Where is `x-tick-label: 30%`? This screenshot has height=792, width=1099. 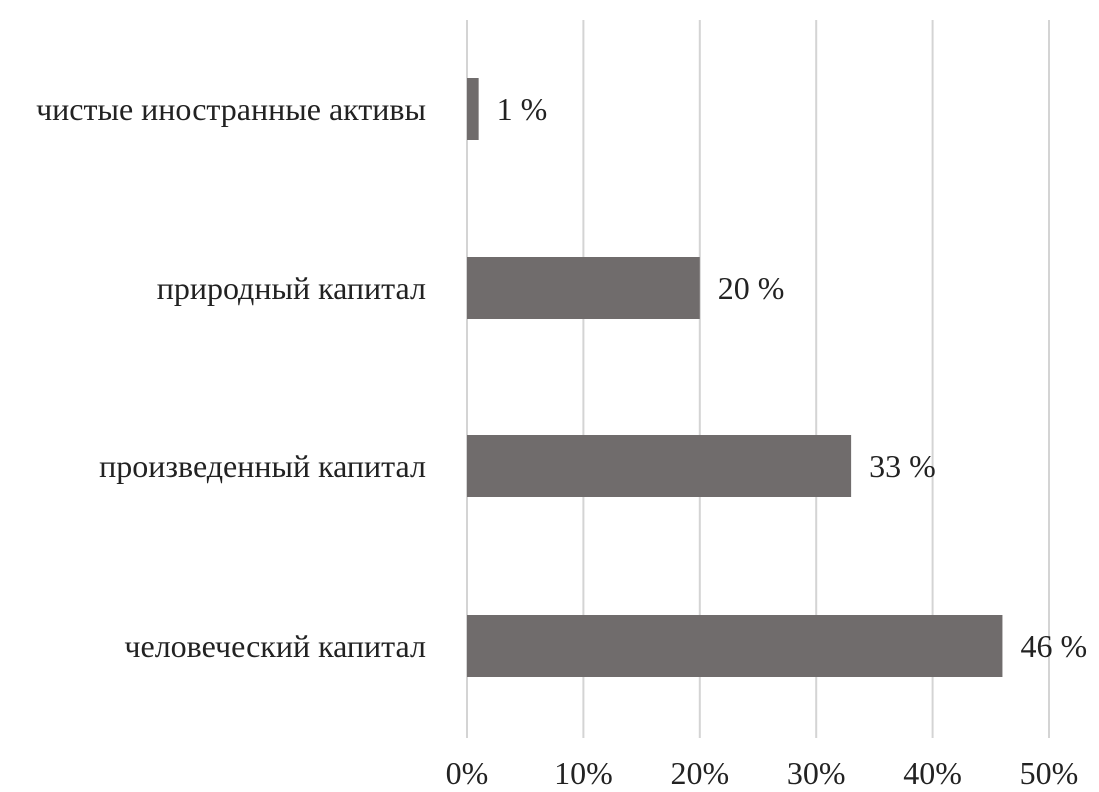
x-tick-label: 30% is located at coordinates (816, 773).